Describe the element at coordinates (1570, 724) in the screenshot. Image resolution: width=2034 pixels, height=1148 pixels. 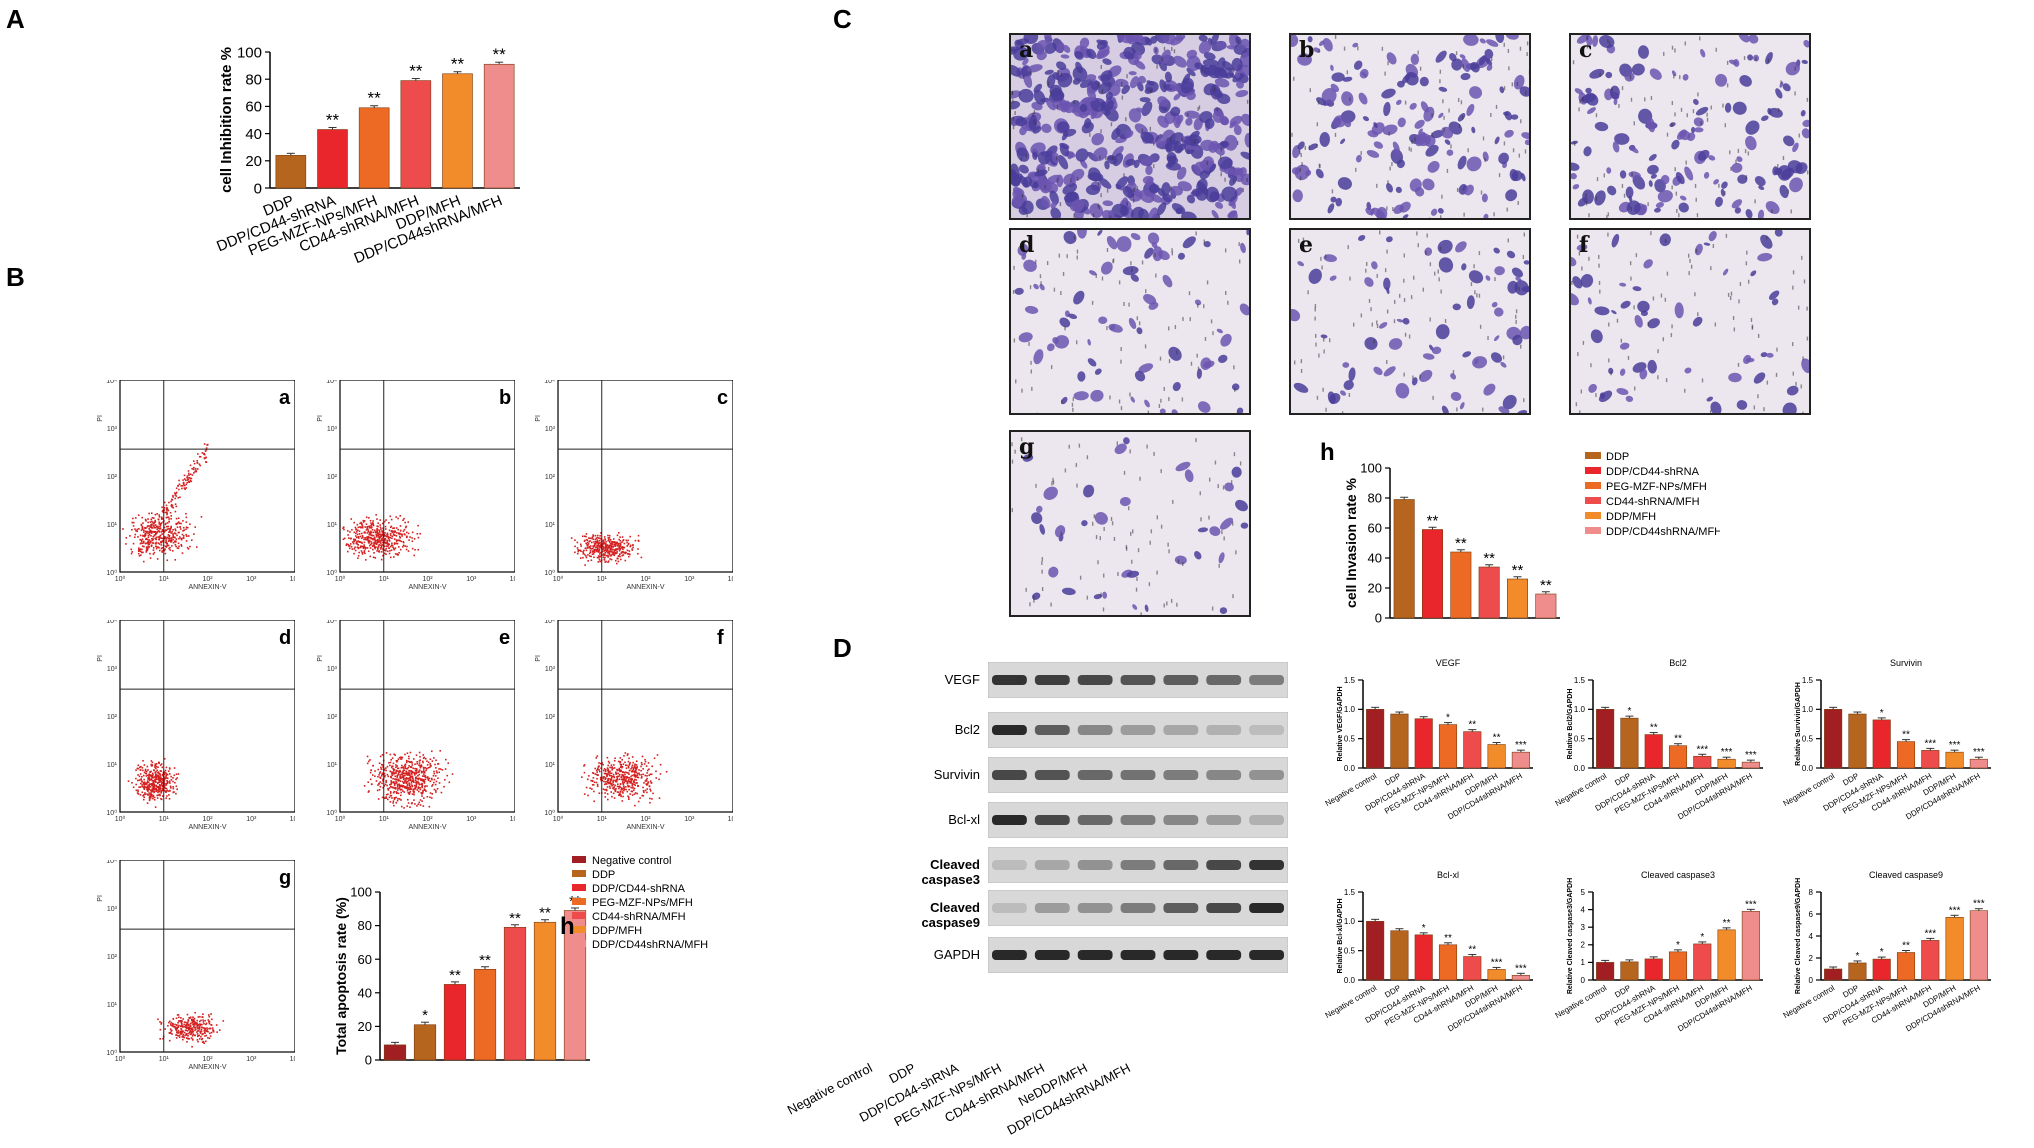
I see `chart-d-ylabel: Relative Bcl2/GAPDH` at that location.